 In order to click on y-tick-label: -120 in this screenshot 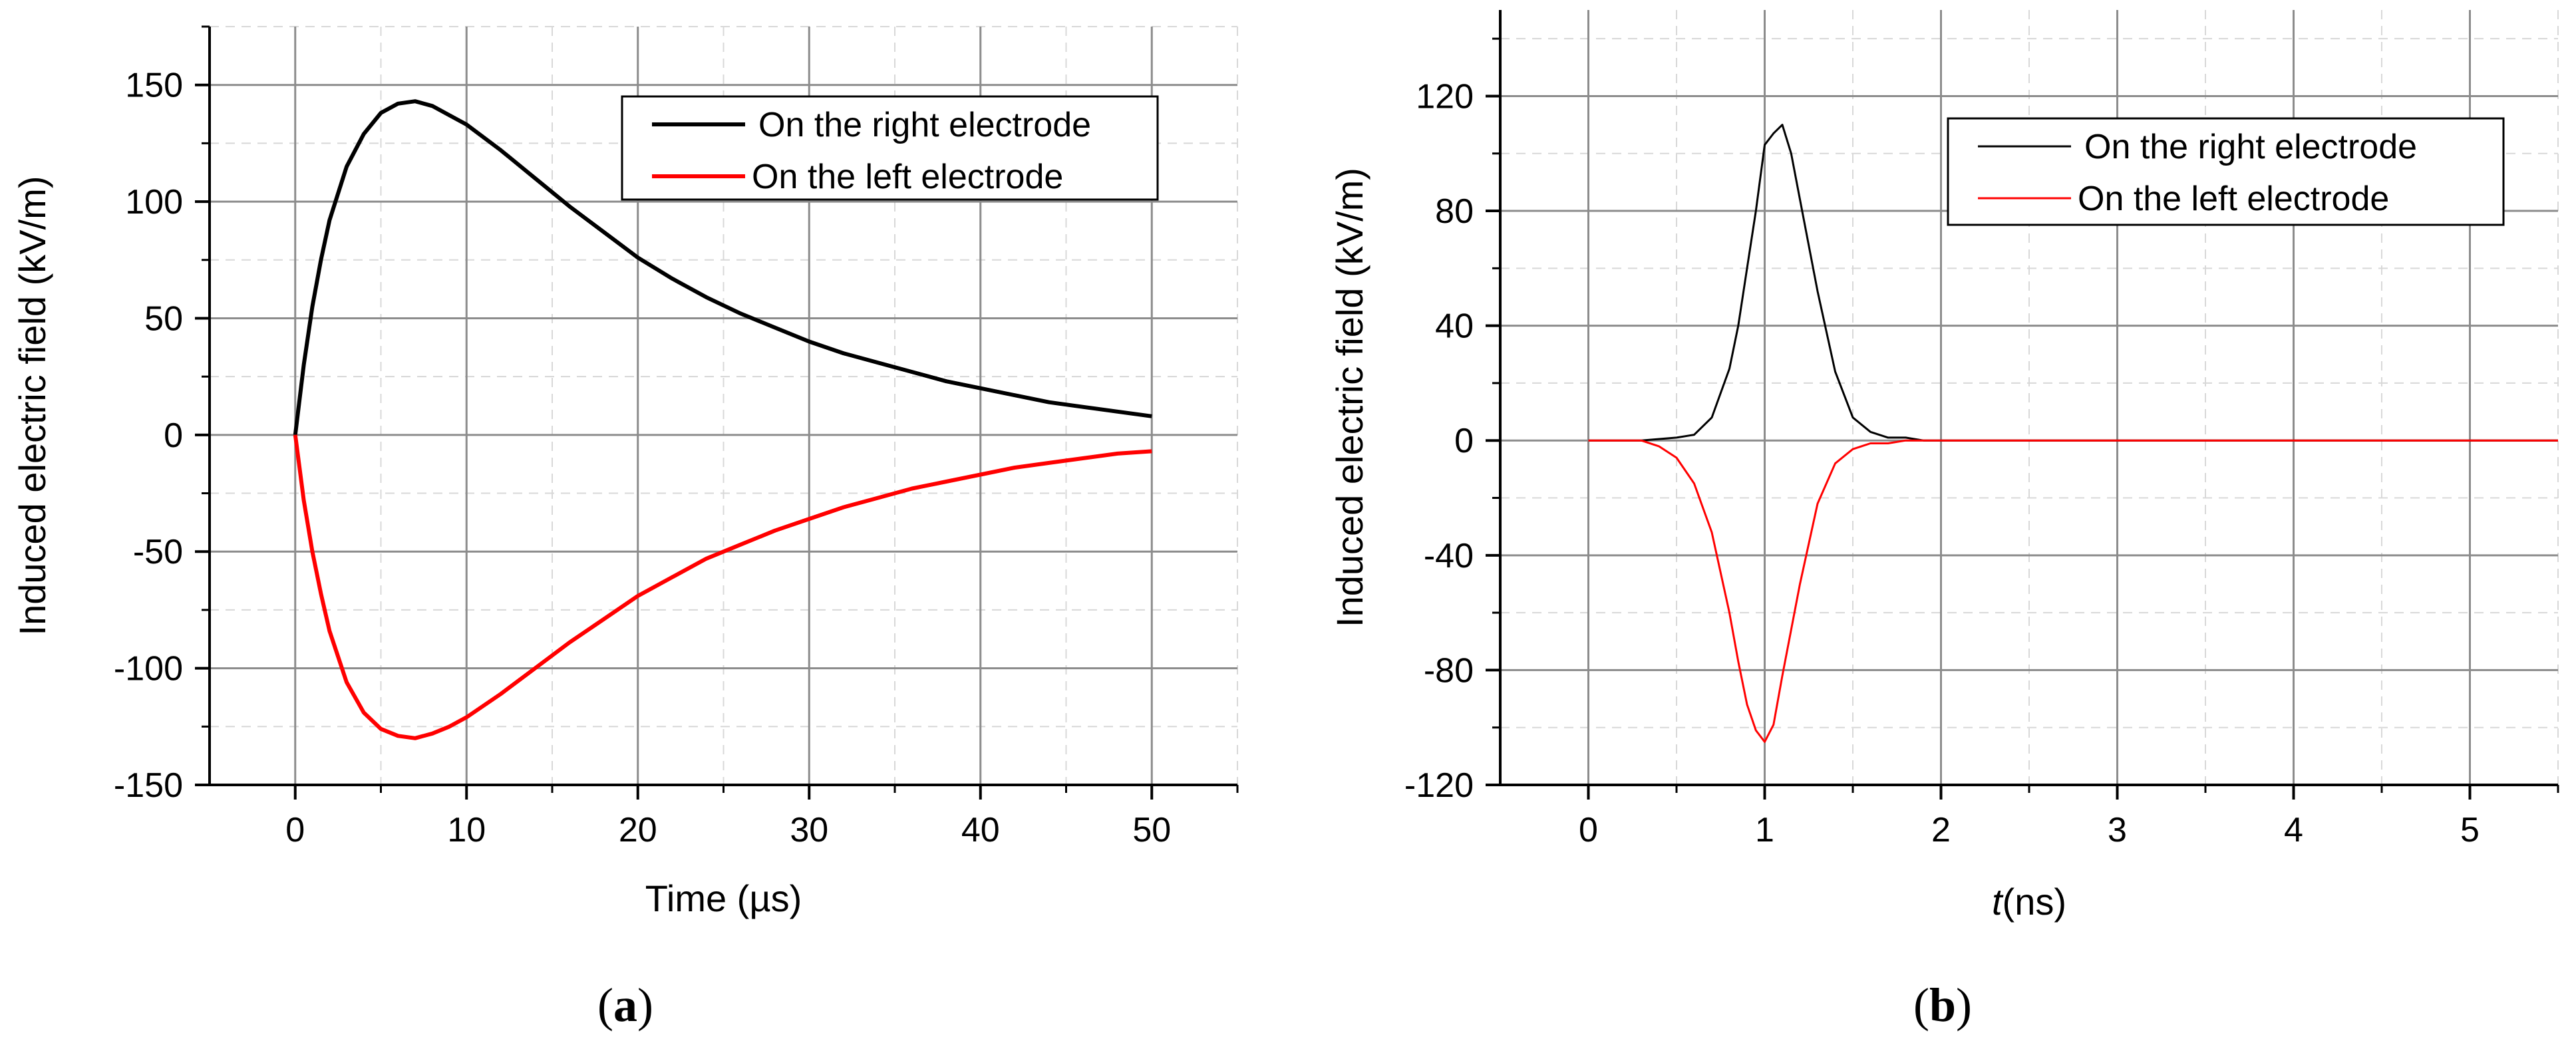, I will do `click(1439, 785)`.